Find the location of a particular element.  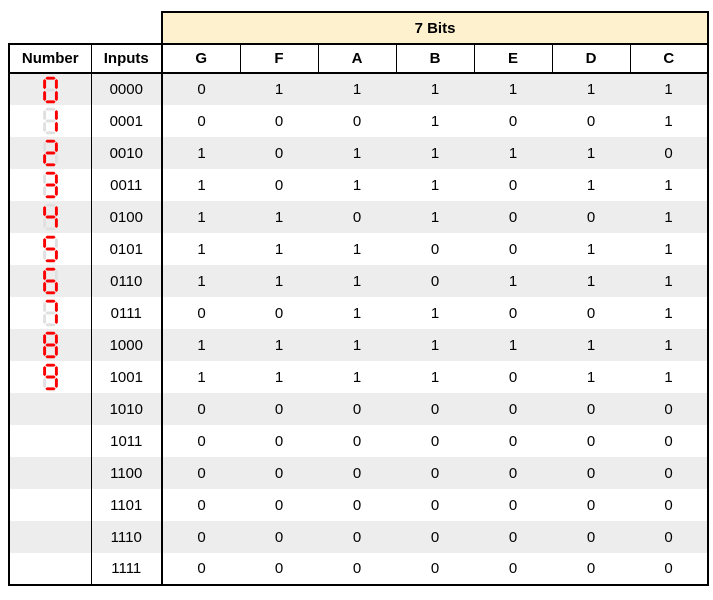

inputs-cell: 1101 is located at coordinates (127, 505).